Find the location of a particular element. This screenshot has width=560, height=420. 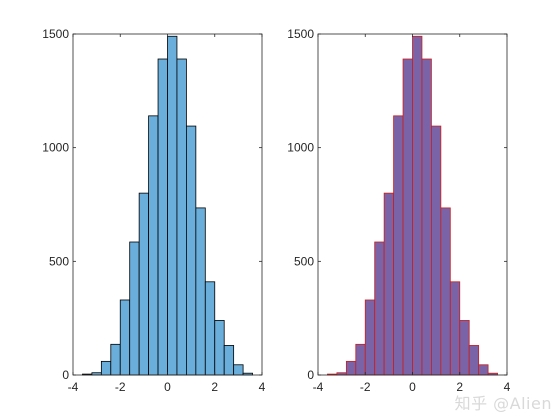

watermark: 知乎 @Alien is located at coordinates (503, 403).